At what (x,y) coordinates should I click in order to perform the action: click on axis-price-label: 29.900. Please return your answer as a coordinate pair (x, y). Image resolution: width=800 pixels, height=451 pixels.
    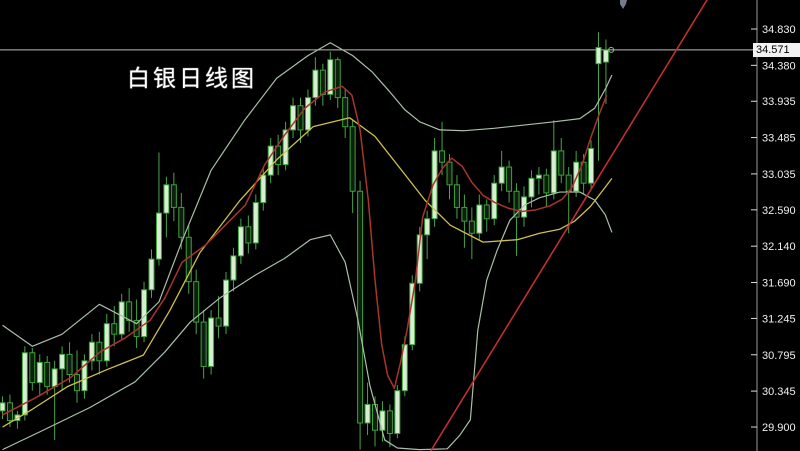
    Looking at the image, I should click on (779, 428).